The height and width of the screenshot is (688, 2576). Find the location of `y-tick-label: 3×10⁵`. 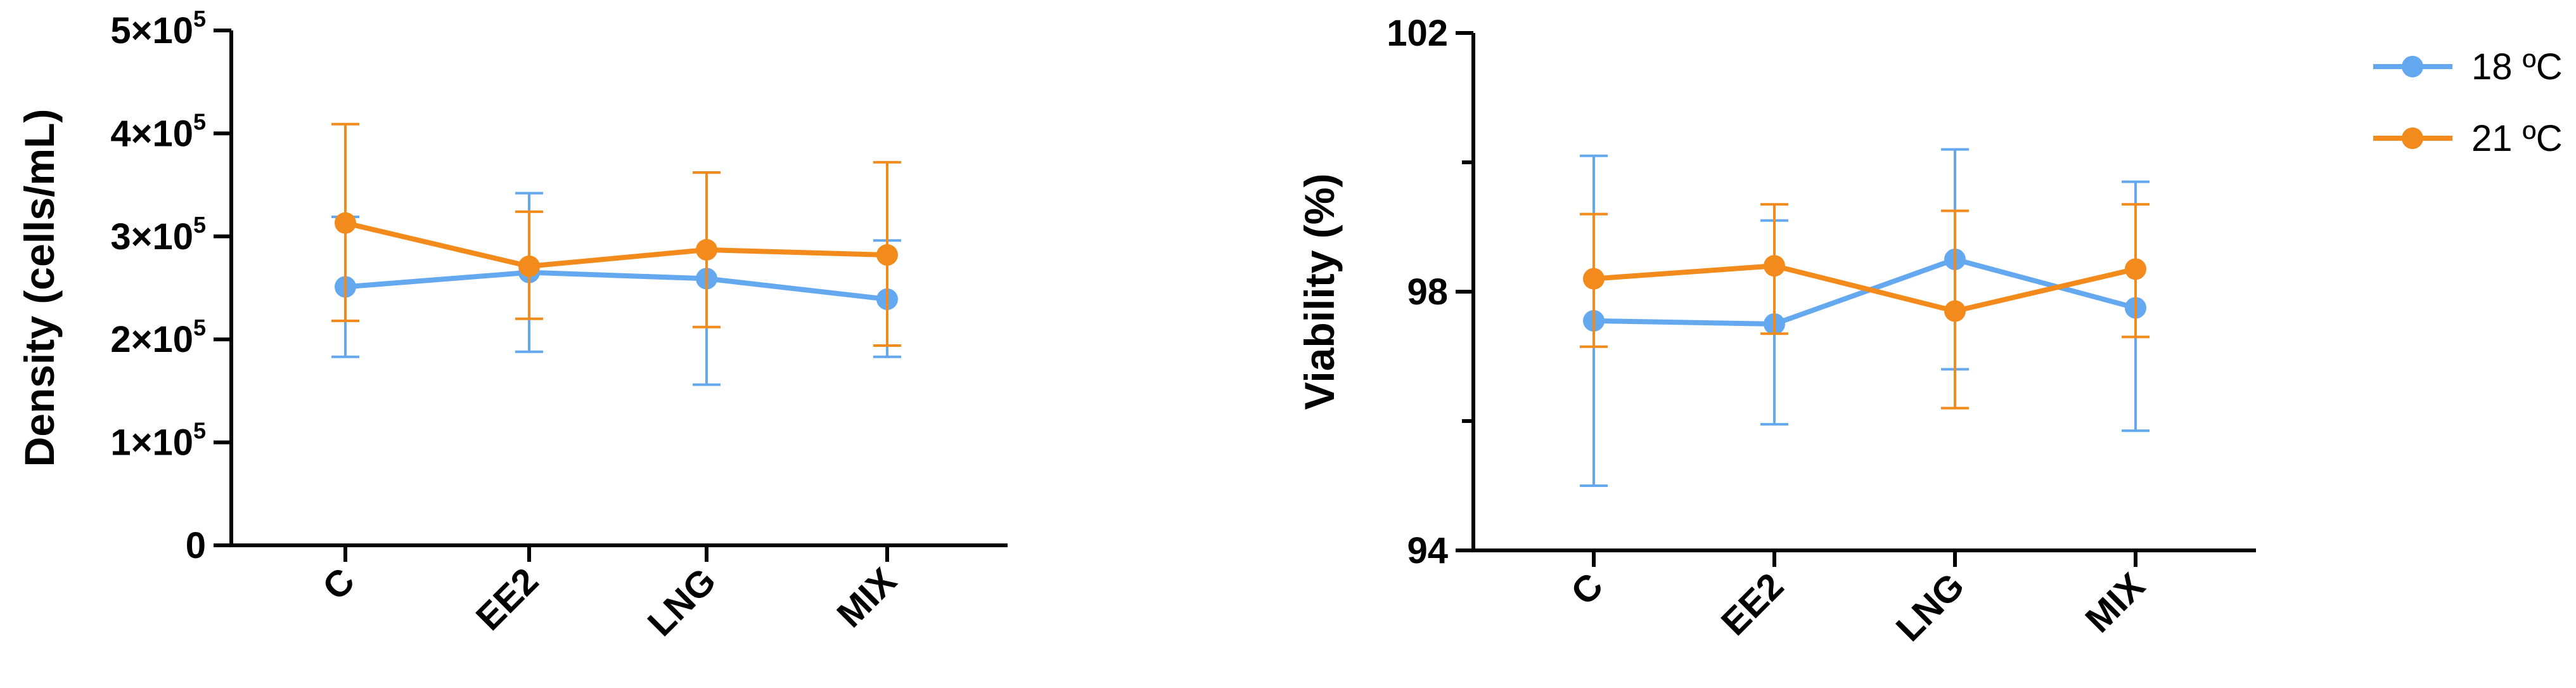

y-tick-label: 3×10⁵ is located at coordinates (158, 234).